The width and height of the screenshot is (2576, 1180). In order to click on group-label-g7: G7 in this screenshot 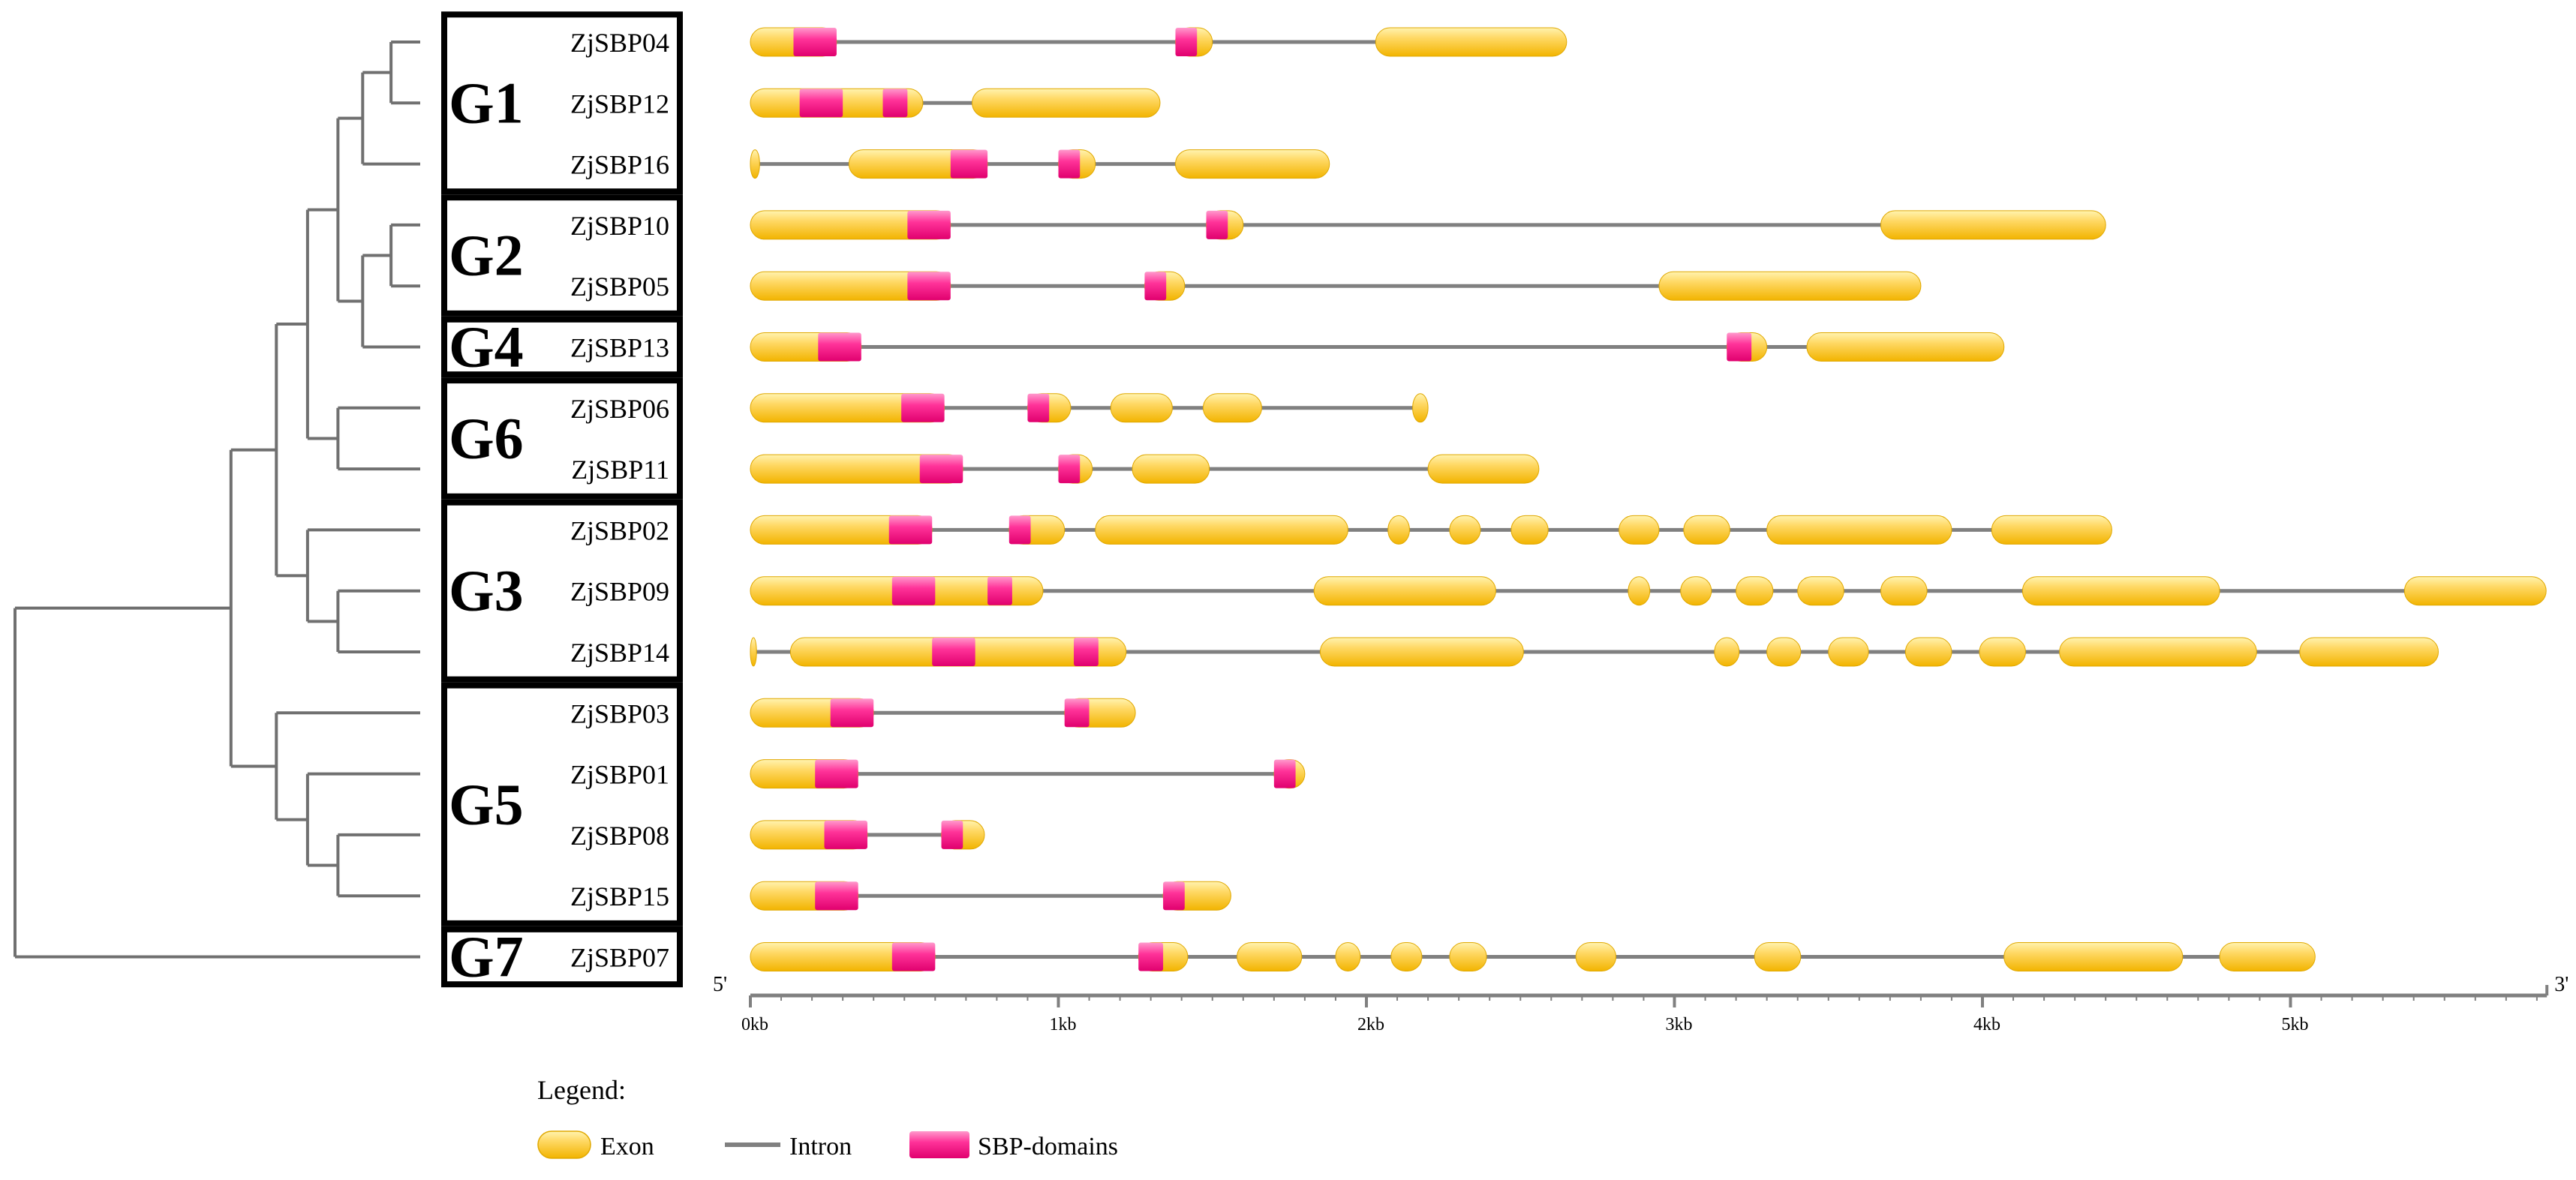, I will do `click(486, 956)`.